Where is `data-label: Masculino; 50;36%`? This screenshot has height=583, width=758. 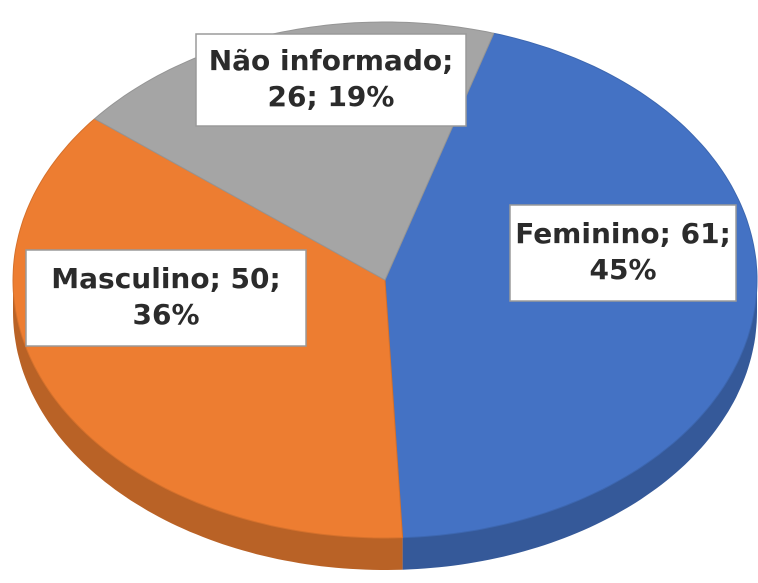
data-label: Masculino; 50;36% is located at coordinates (166, 298).